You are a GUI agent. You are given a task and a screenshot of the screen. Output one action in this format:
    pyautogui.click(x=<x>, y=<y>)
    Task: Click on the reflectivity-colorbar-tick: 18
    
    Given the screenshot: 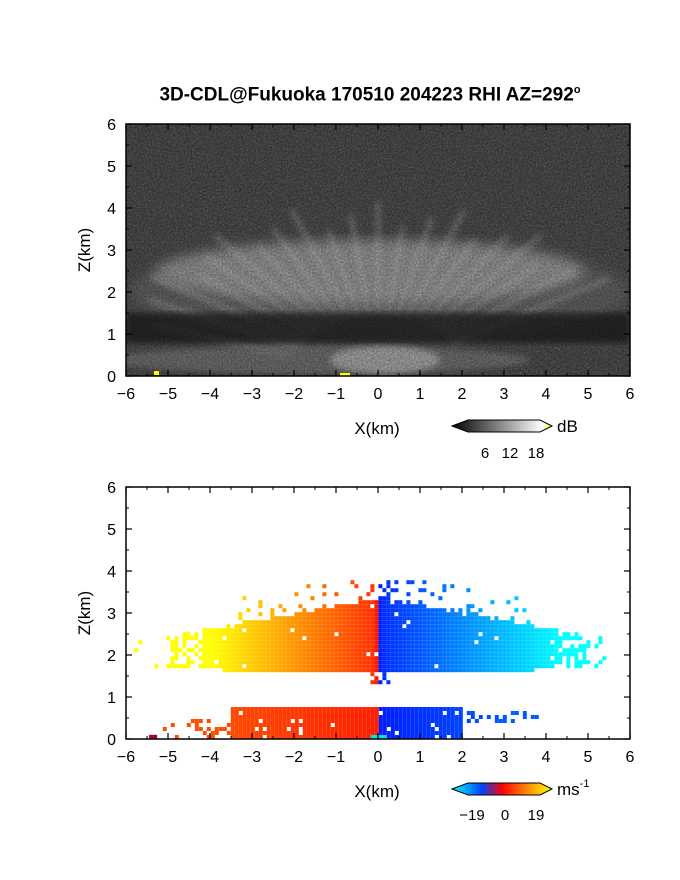 What is the action you would take?
    pyautogui.click(x=536, y=453)
    